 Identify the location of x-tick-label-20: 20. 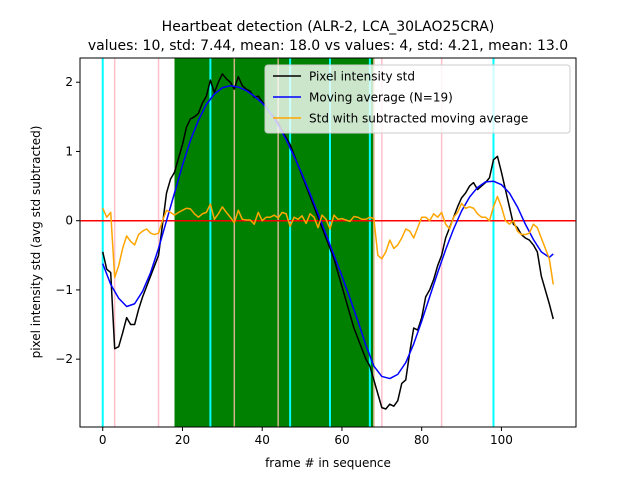
(182, 440).